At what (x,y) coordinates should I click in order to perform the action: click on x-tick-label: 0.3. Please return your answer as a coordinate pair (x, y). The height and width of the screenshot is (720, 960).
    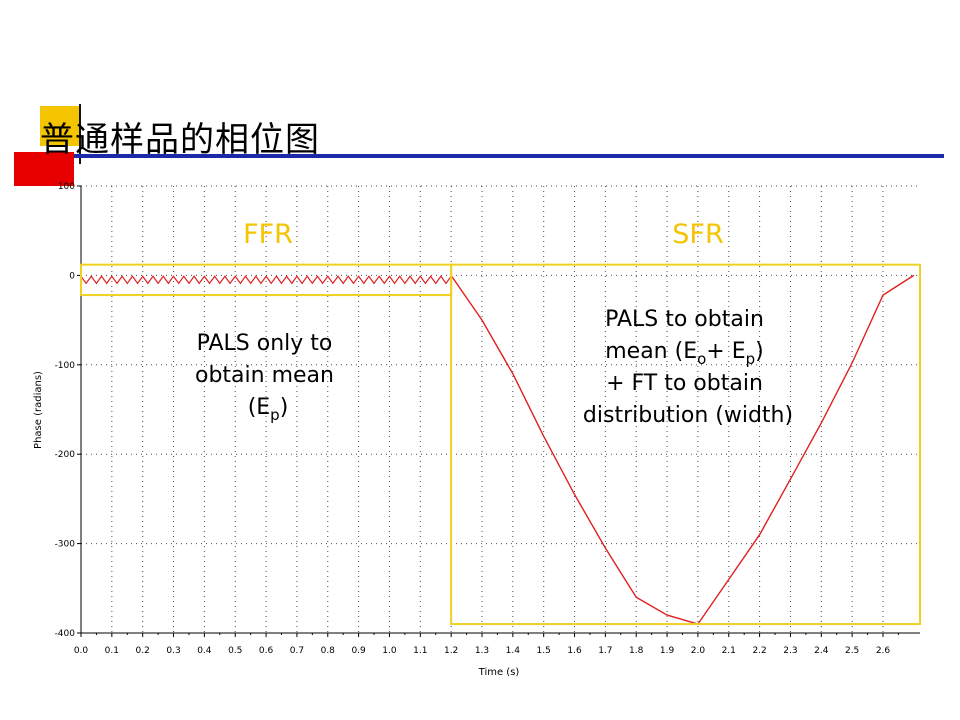
    Looking at the image, I should click on (173, 651).